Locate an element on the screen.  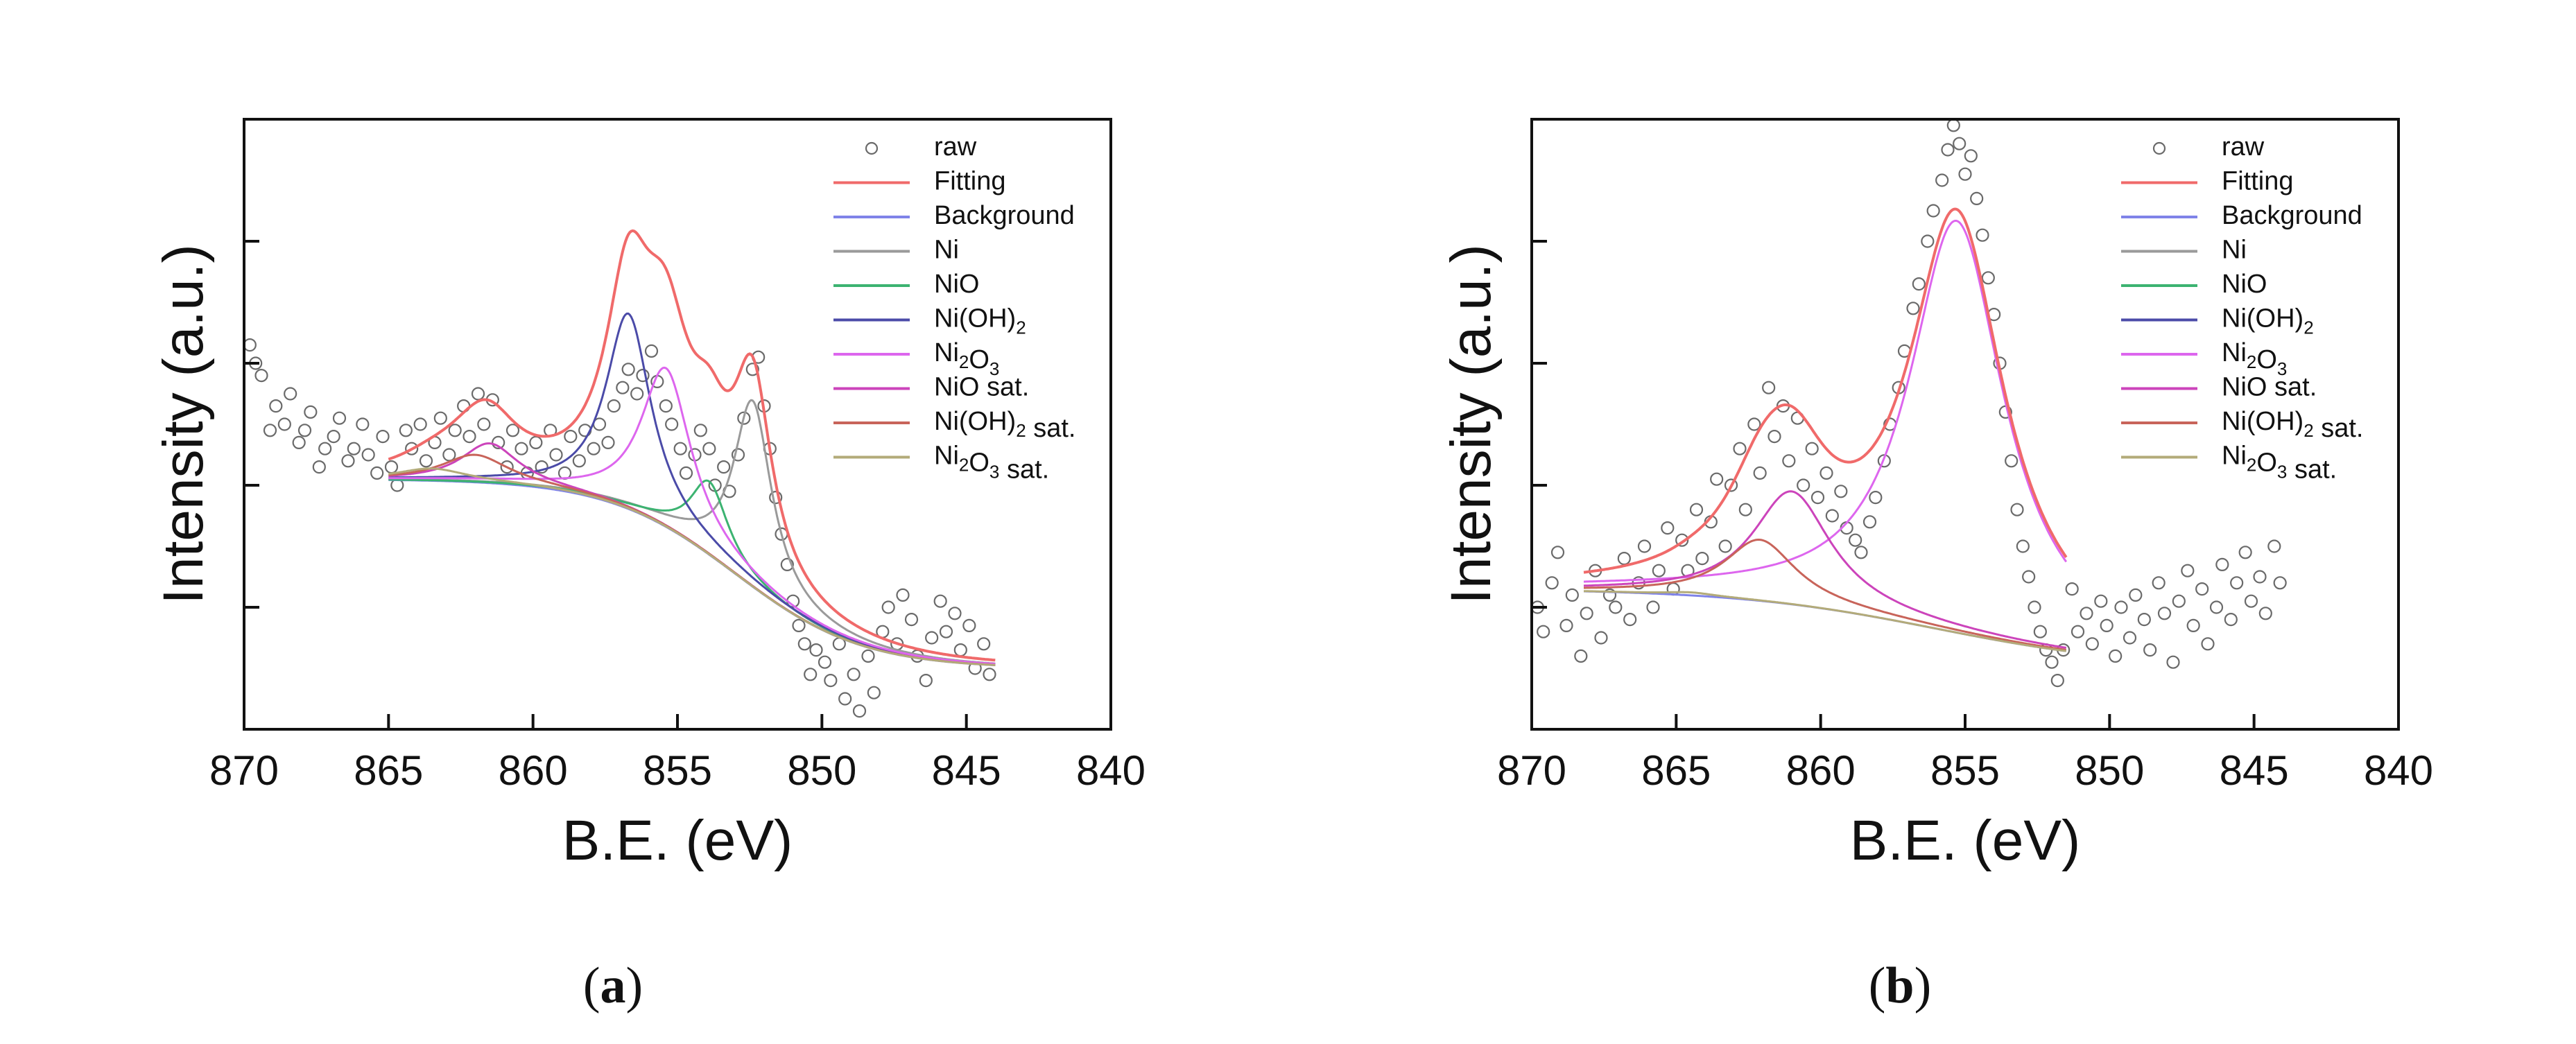
background-curve is located at coordinates (1825, 621).